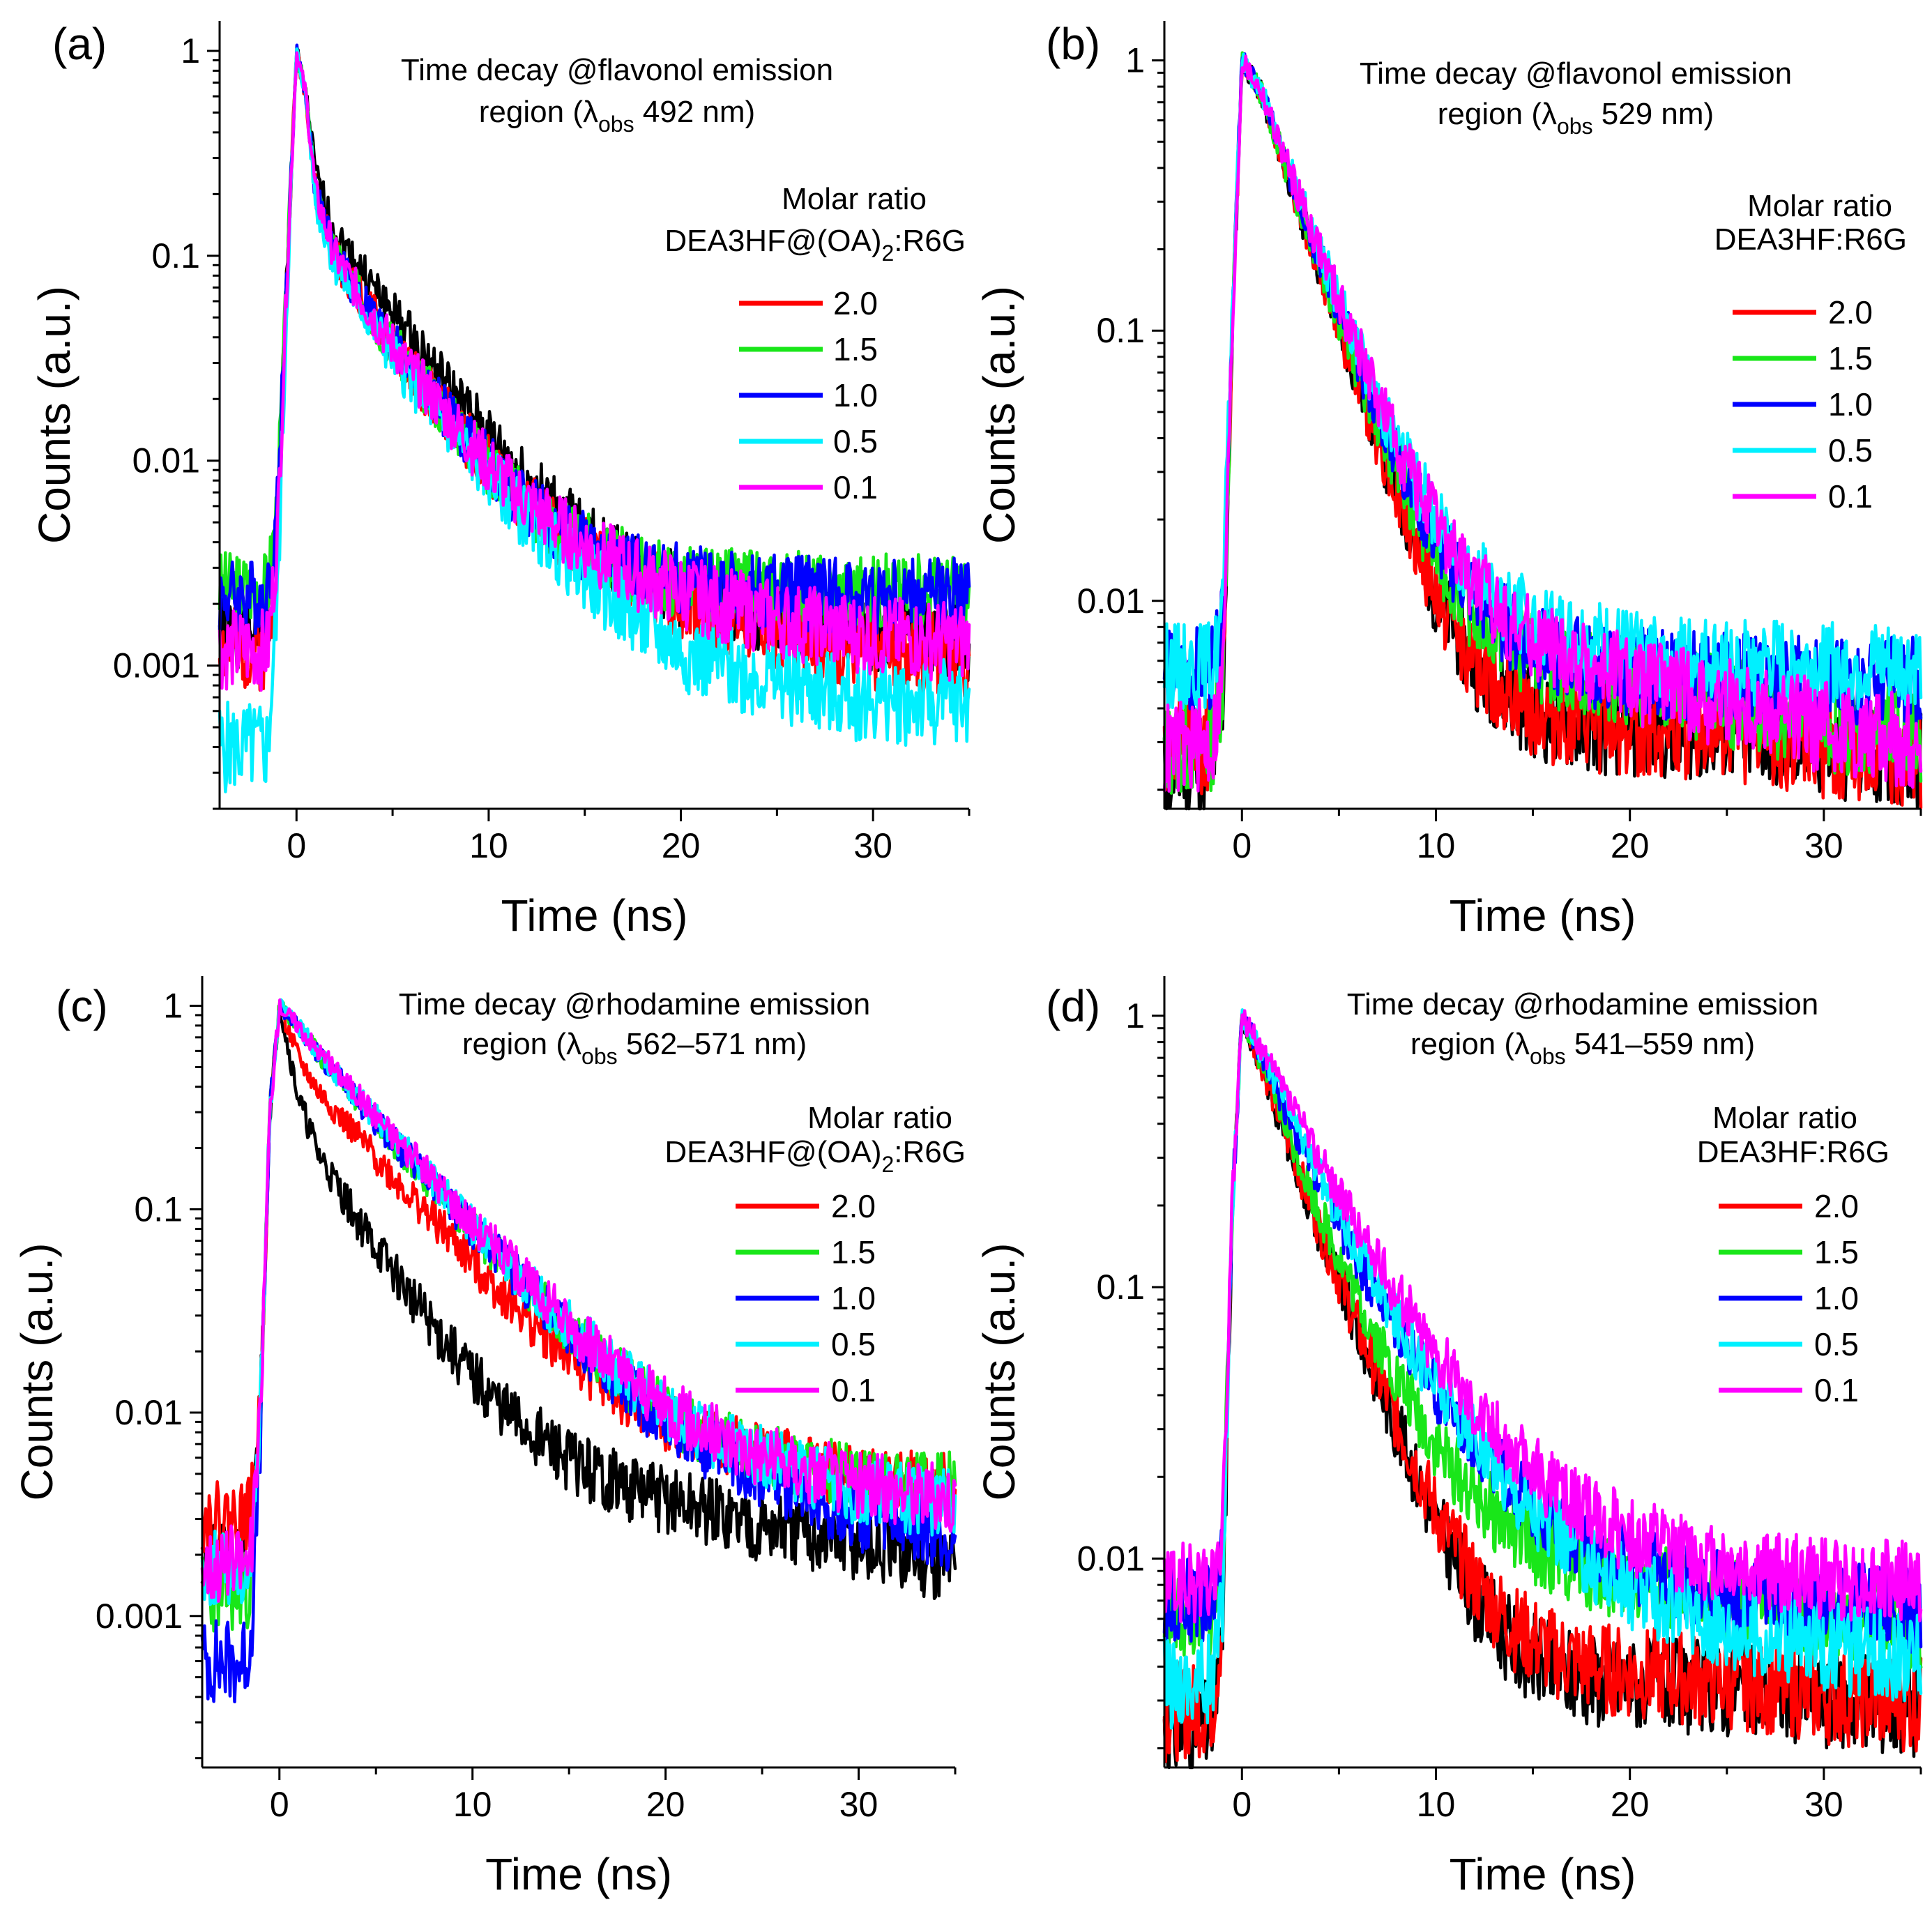 The width and height of the screenshot is (1932, 1909). What do you see at coordinates (930, 1152) in the screenshot?
I see `legend-title-part-b: :R6G` at bounding box center [930, 1152].